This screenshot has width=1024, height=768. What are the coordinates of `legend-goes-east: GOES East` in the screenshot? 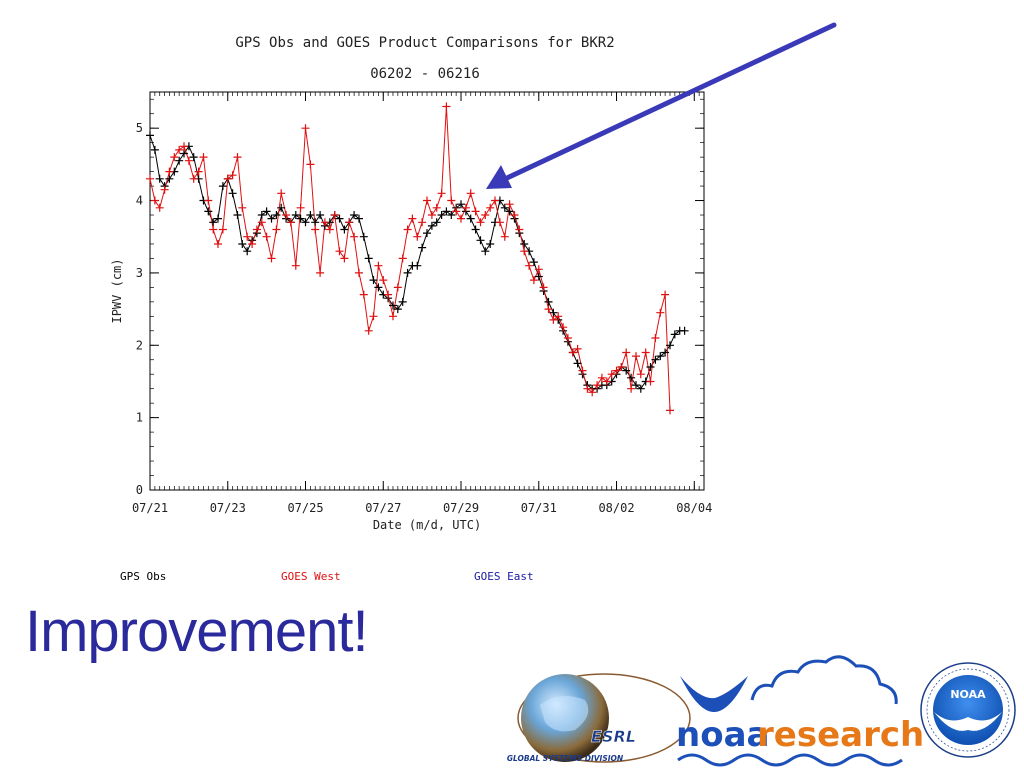 It's located at (504, 576).